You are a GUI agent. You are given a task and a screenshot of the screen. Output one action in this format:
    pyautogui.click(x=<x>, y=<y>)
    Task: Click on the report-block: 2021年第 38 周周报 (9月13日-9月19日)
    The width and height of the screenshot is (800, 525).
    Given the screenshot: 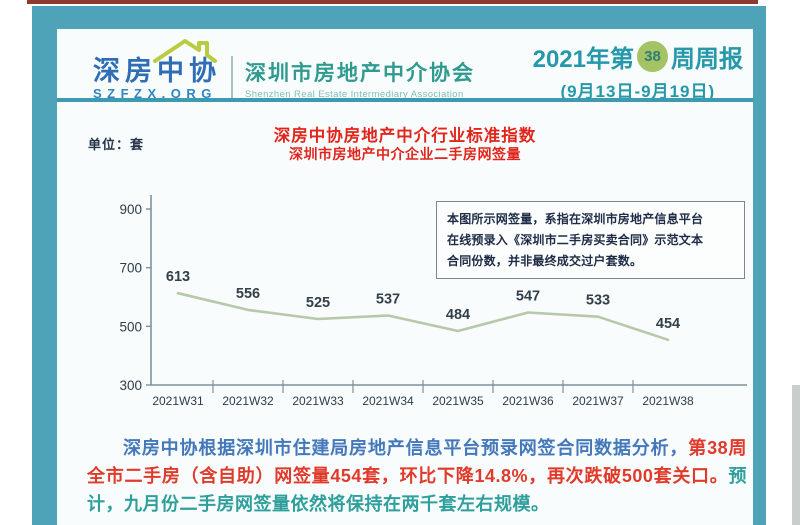 What is the action you would take?
    pyautogui.click(x=638, y=70)
    